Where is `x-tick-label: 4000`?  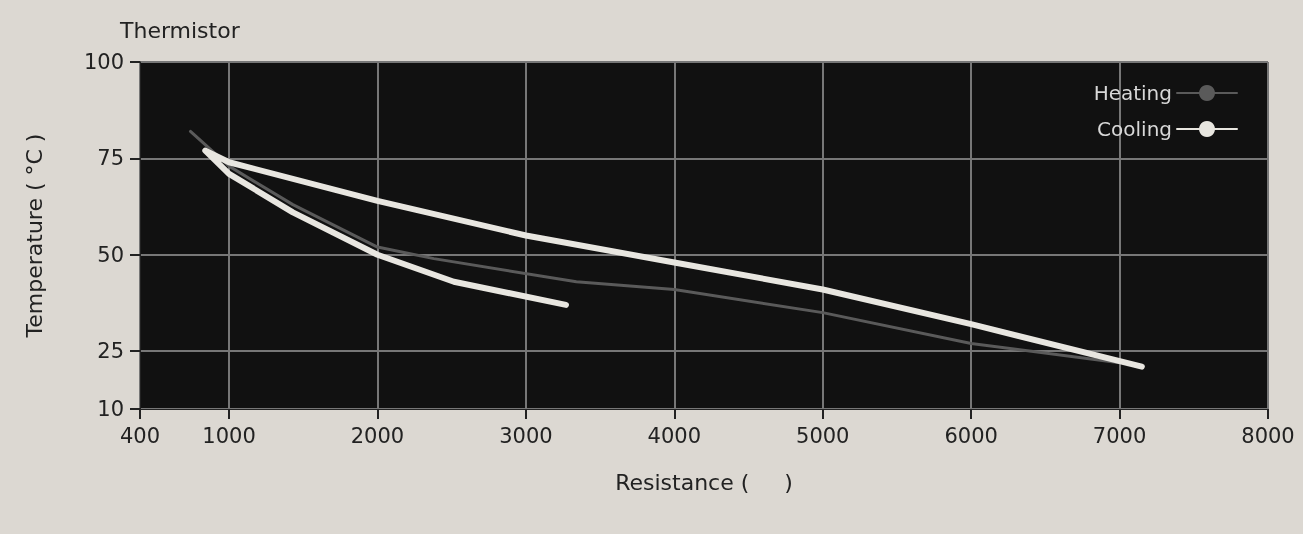 x-tick-label: 4000 is located at coordinates (674, 435).